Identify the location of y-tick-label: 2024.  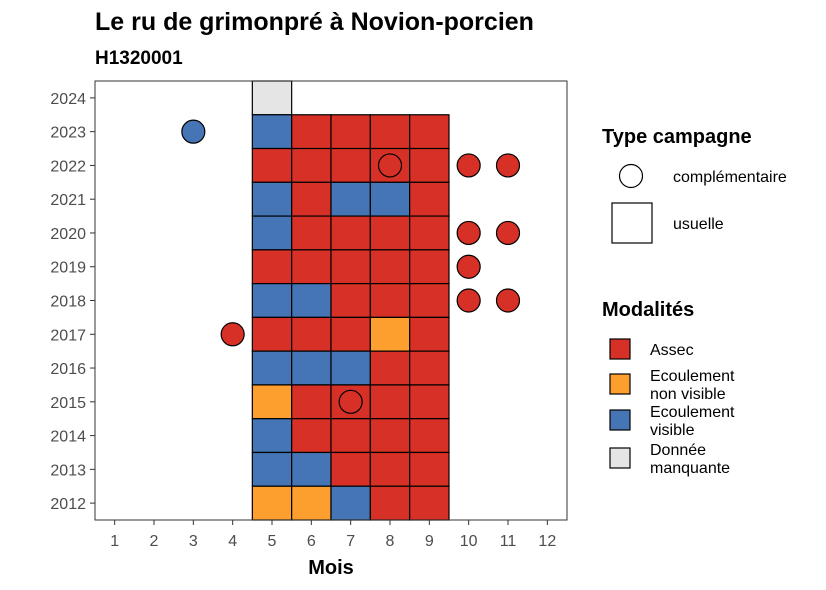
(68, 99).